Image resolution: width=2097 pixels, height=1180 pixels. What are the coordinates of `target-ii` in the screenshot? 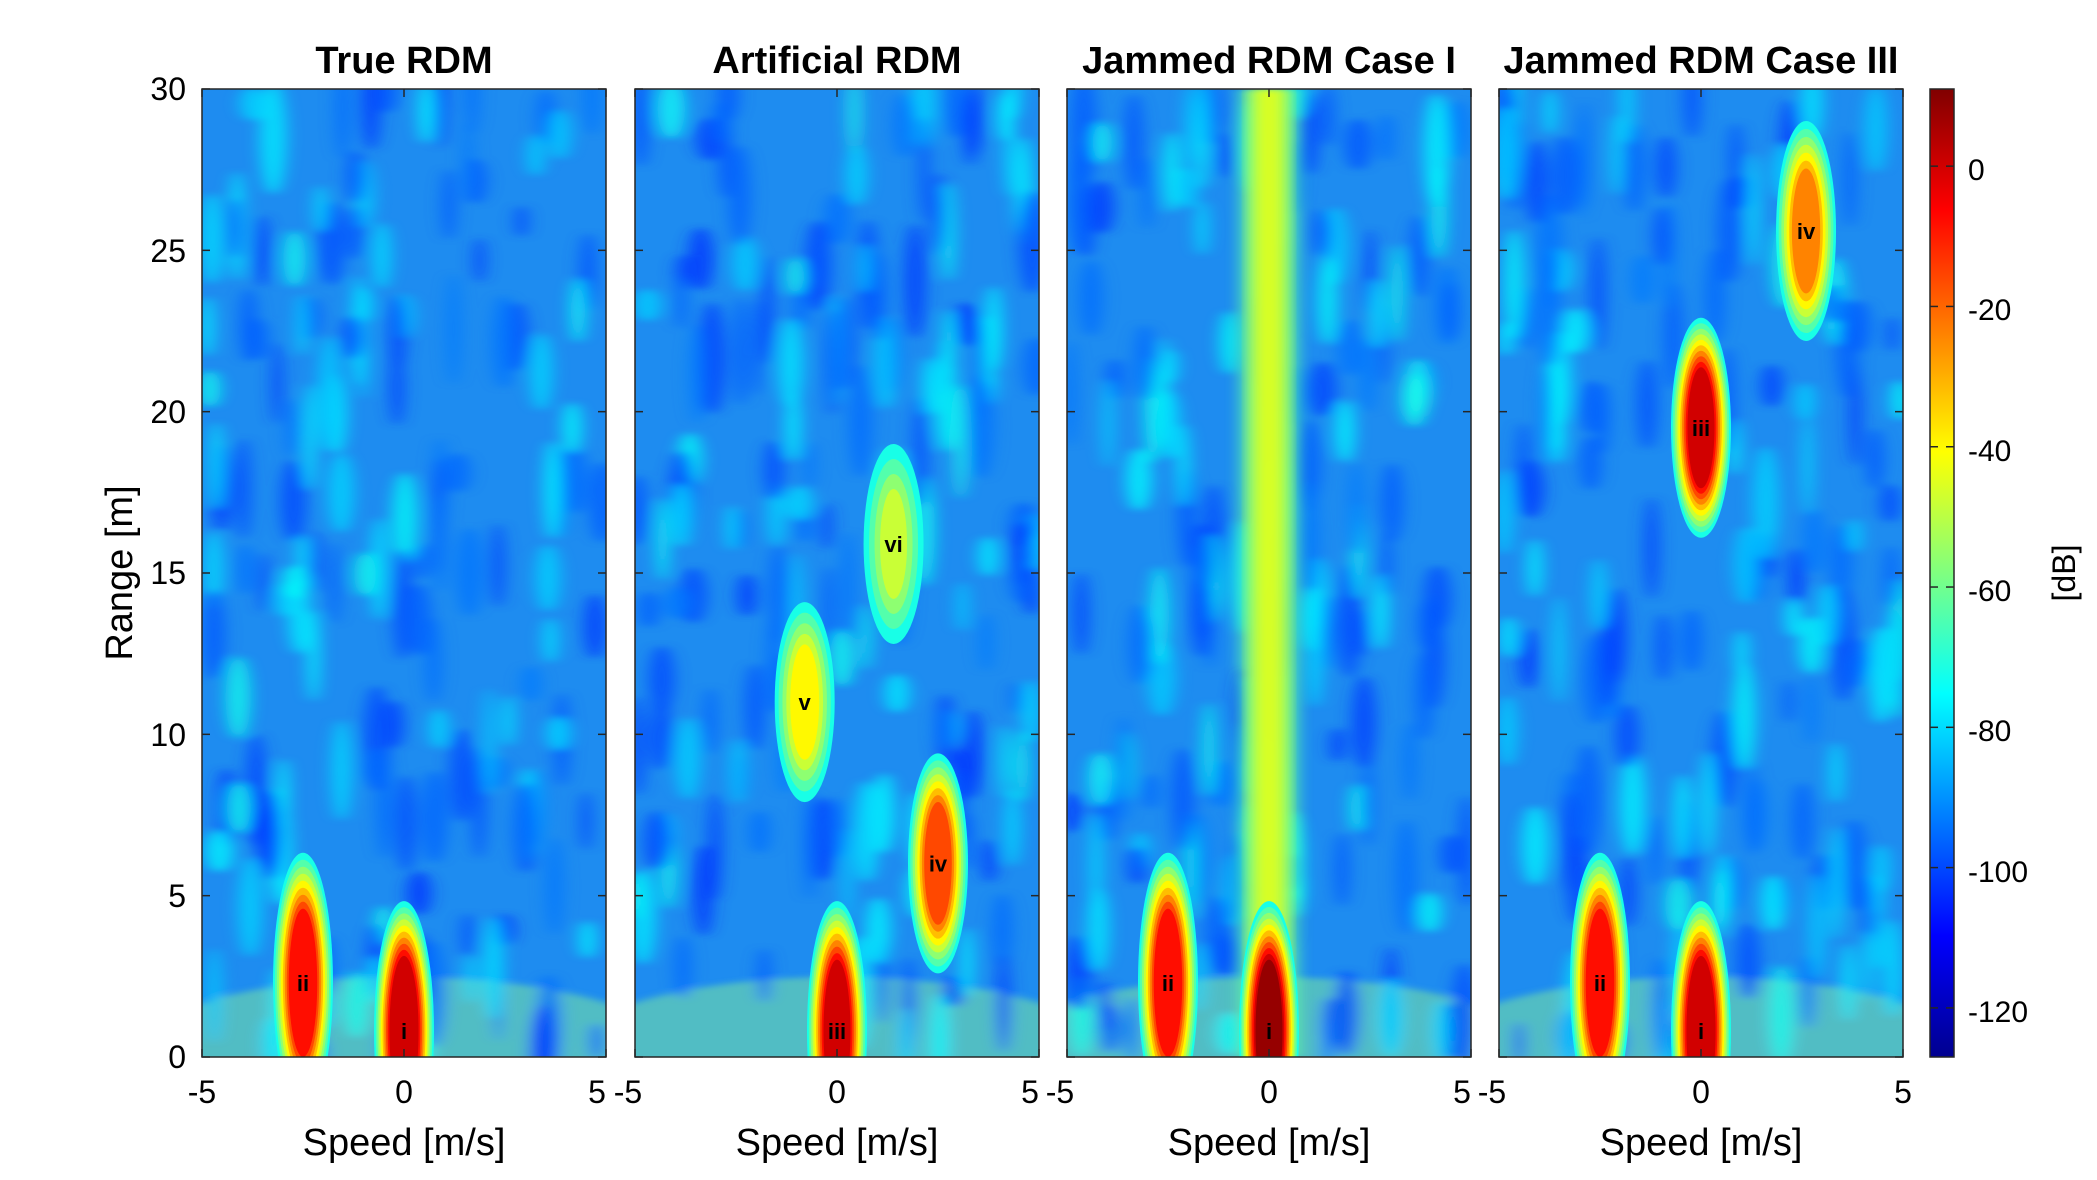 It's located at (1168, 954).